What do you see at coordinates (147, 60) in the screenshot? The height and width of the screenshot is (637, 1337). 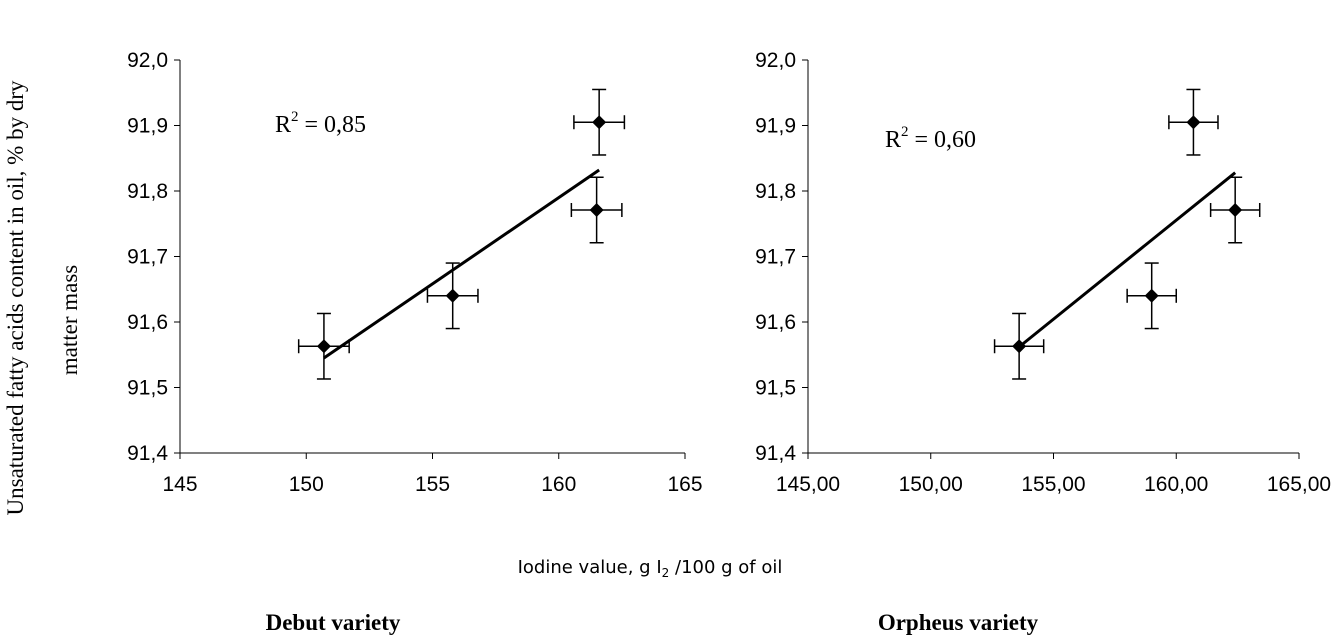 I see `debut-y-tick-label: 92,0` at bounding box center [147, 60].